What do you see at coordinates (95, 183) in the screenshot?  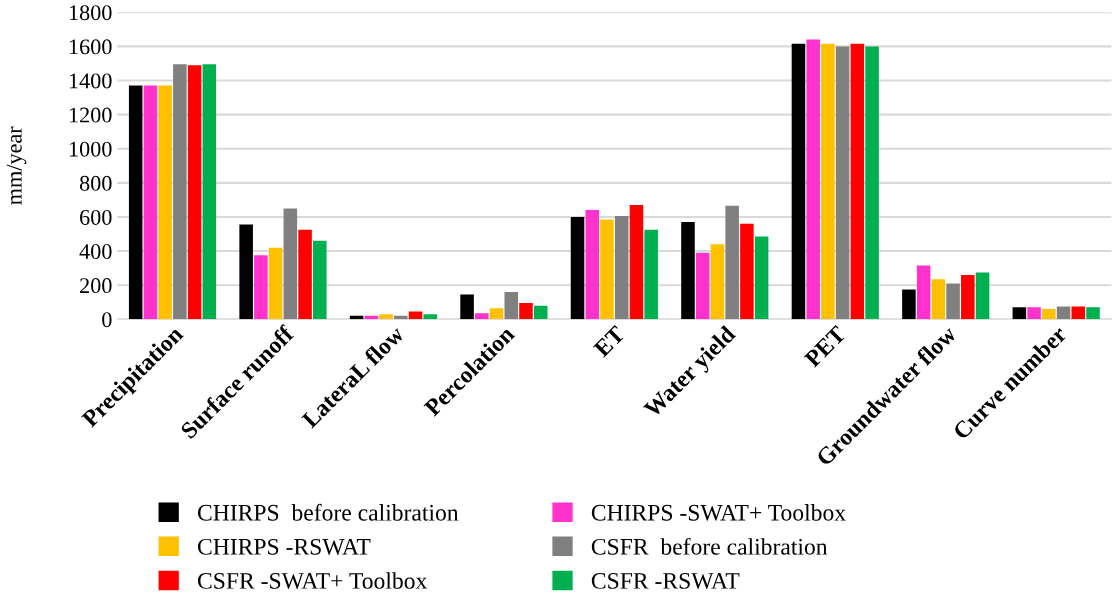 I see `y-tick-label: 800` at bounding box center [95, 183].